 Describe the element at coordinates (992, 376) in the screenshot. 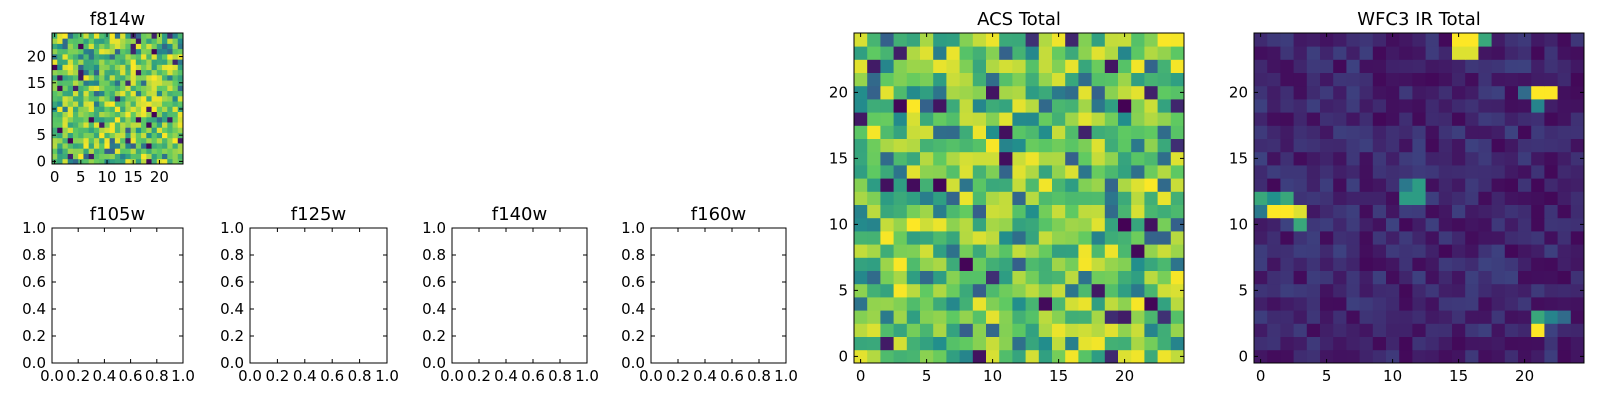

I see `x-tick-label: 10` at that location.